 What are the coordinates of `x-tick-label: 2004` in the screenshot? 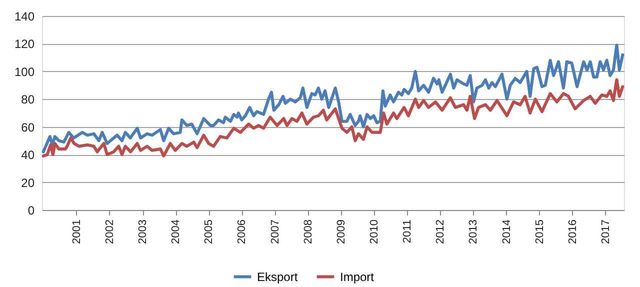 It's located at (176, 232).